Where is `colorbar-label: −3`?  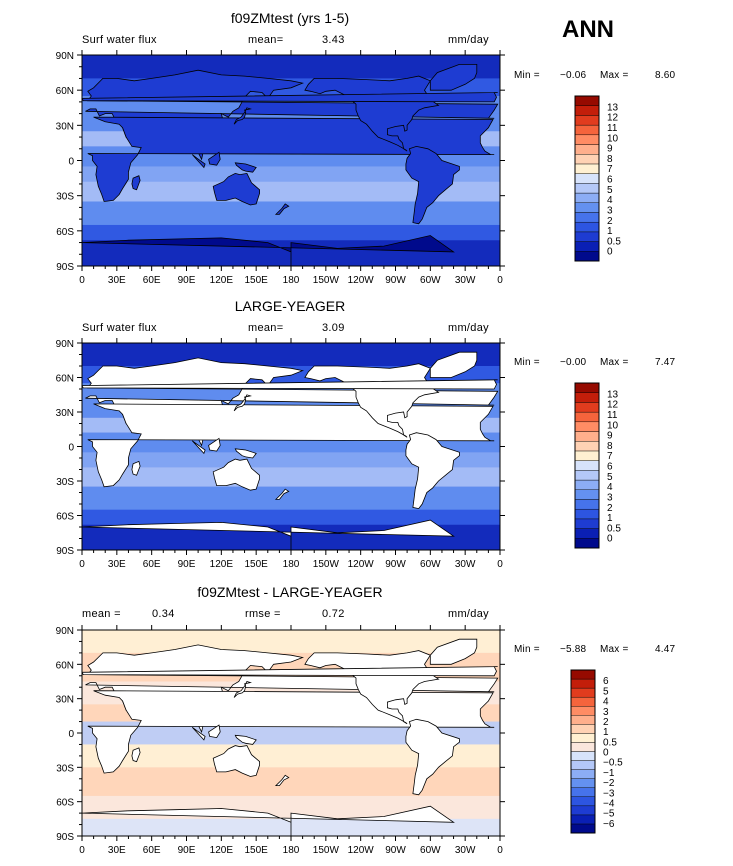 colorbar-label: −3 is located at coordinates (609, 793).